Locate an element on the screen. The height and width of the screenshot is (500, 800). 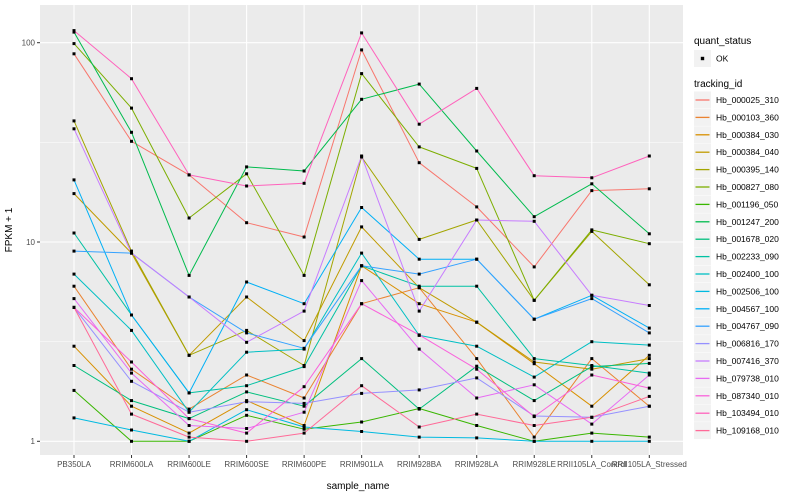
legend-item: Hb_000395_140 is located at coordinates (736, 170).